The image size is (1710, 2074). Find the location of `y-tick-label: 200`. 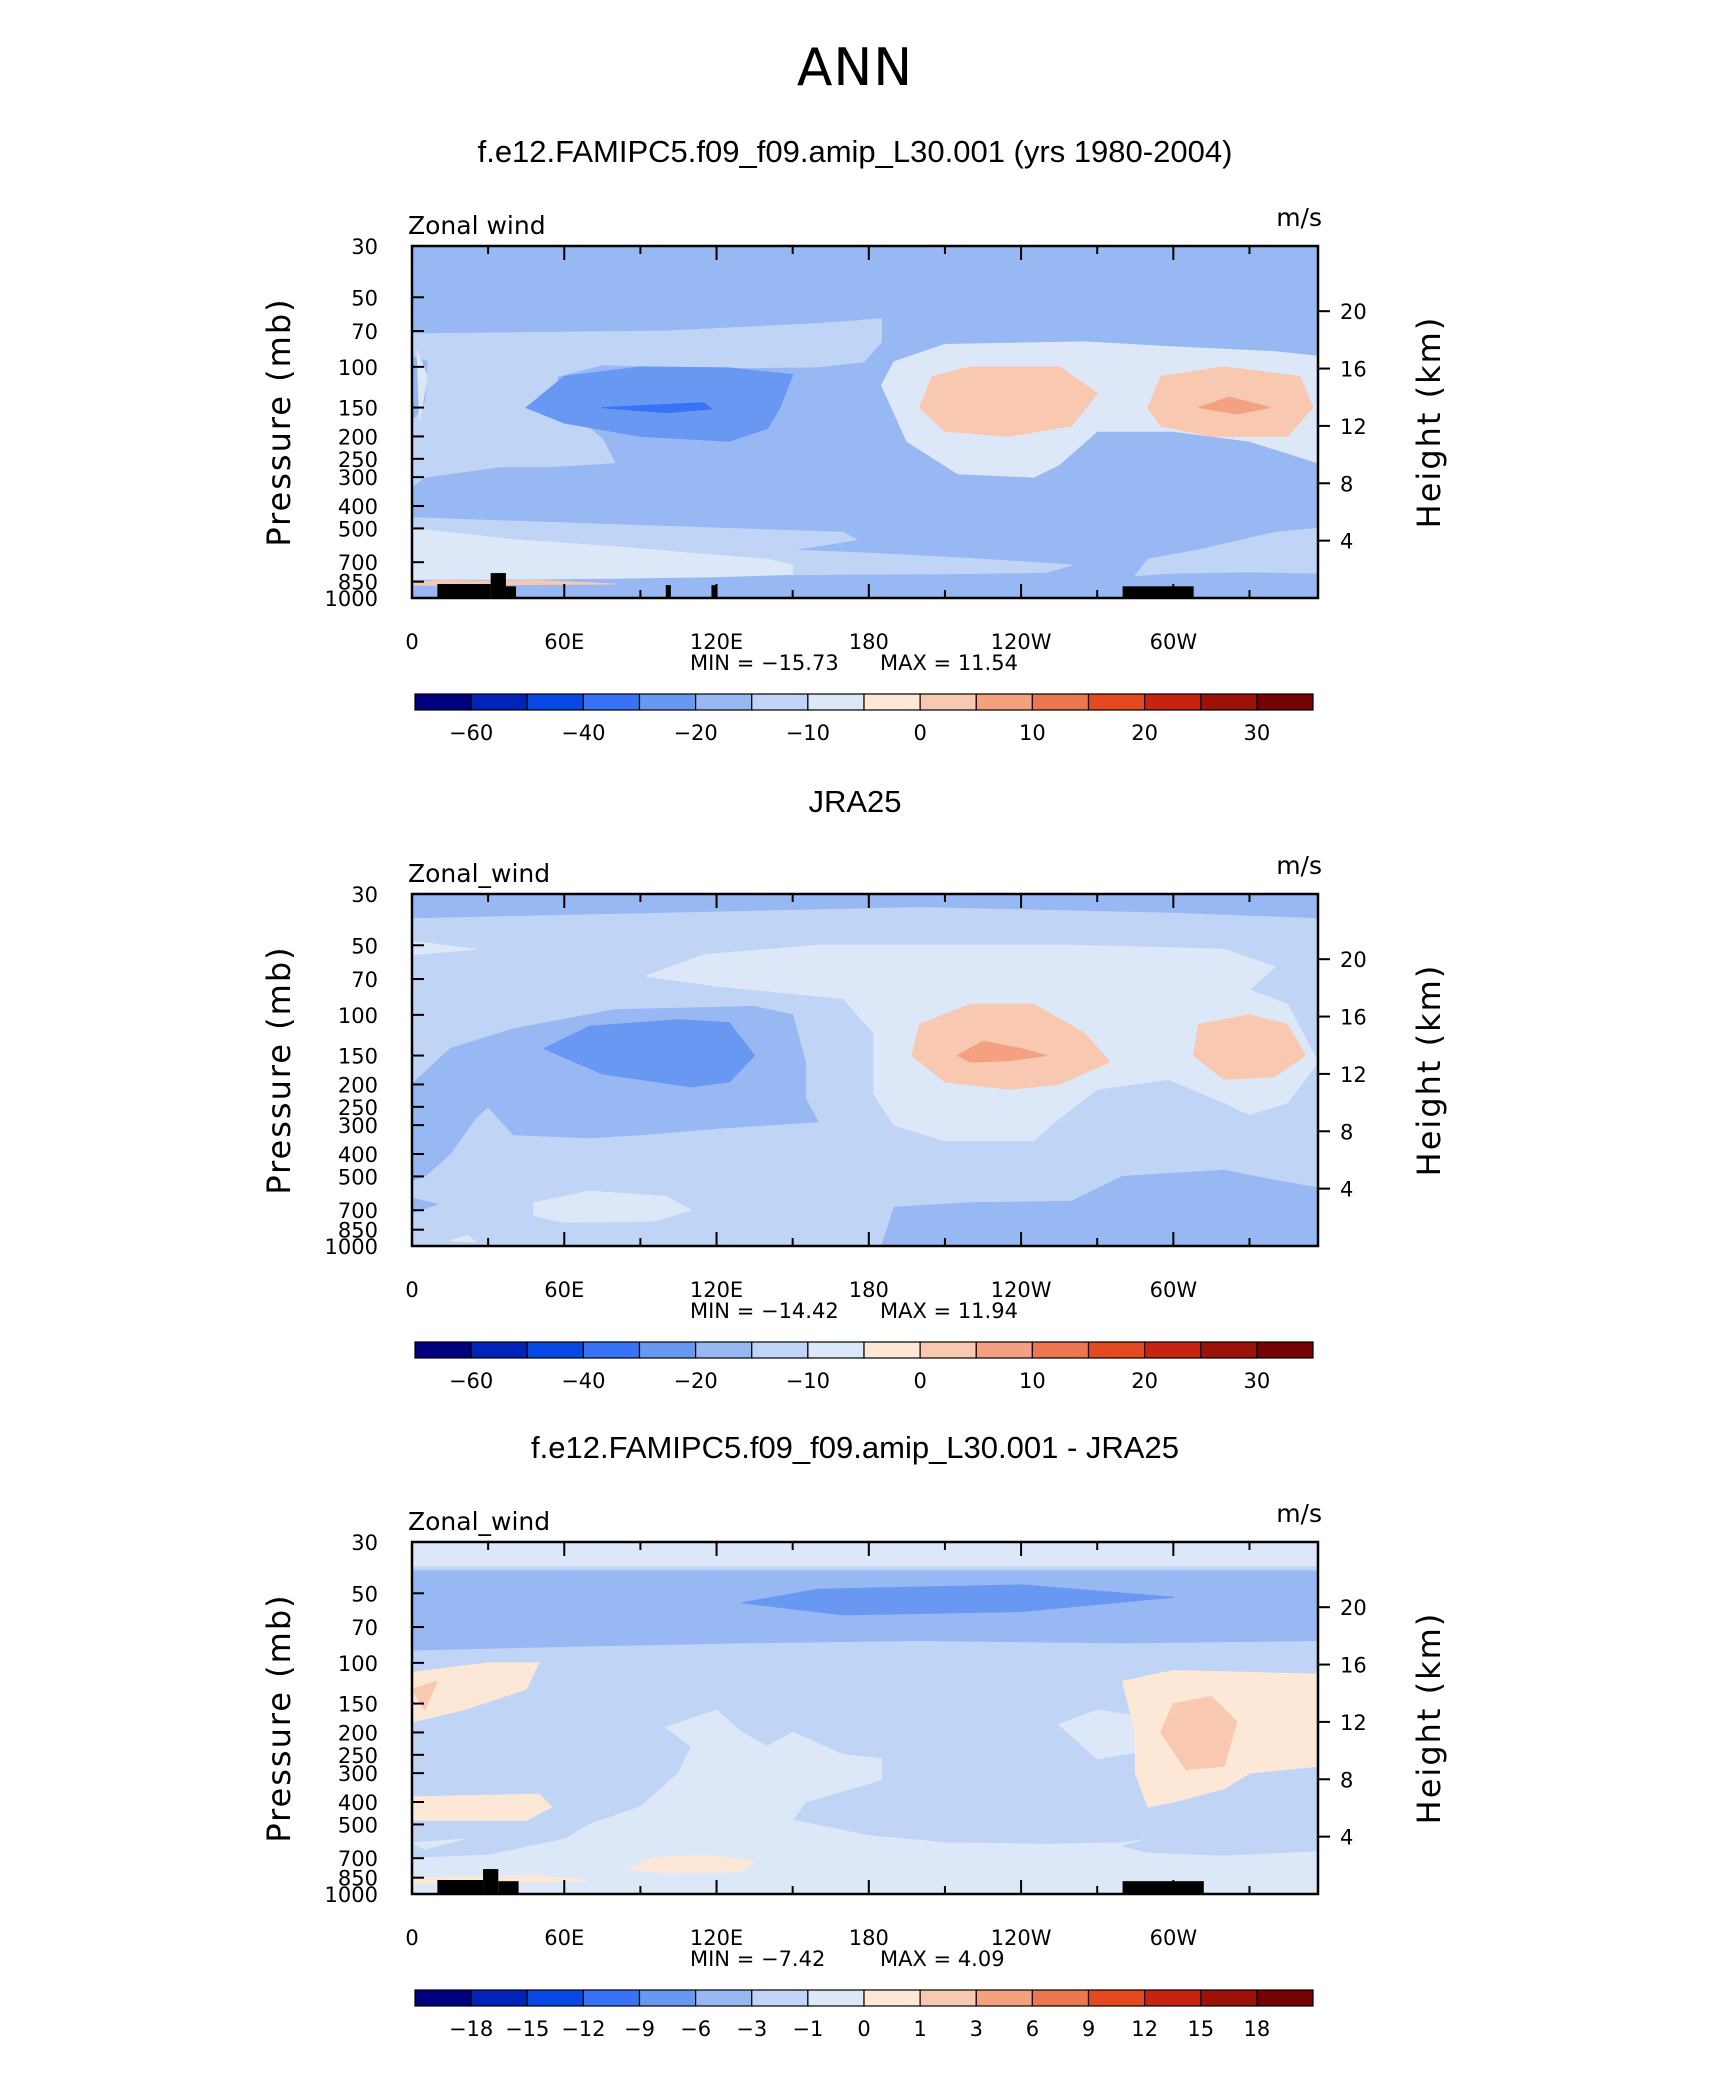

y-tick-label: 200 is located at coordinates (358, 437).